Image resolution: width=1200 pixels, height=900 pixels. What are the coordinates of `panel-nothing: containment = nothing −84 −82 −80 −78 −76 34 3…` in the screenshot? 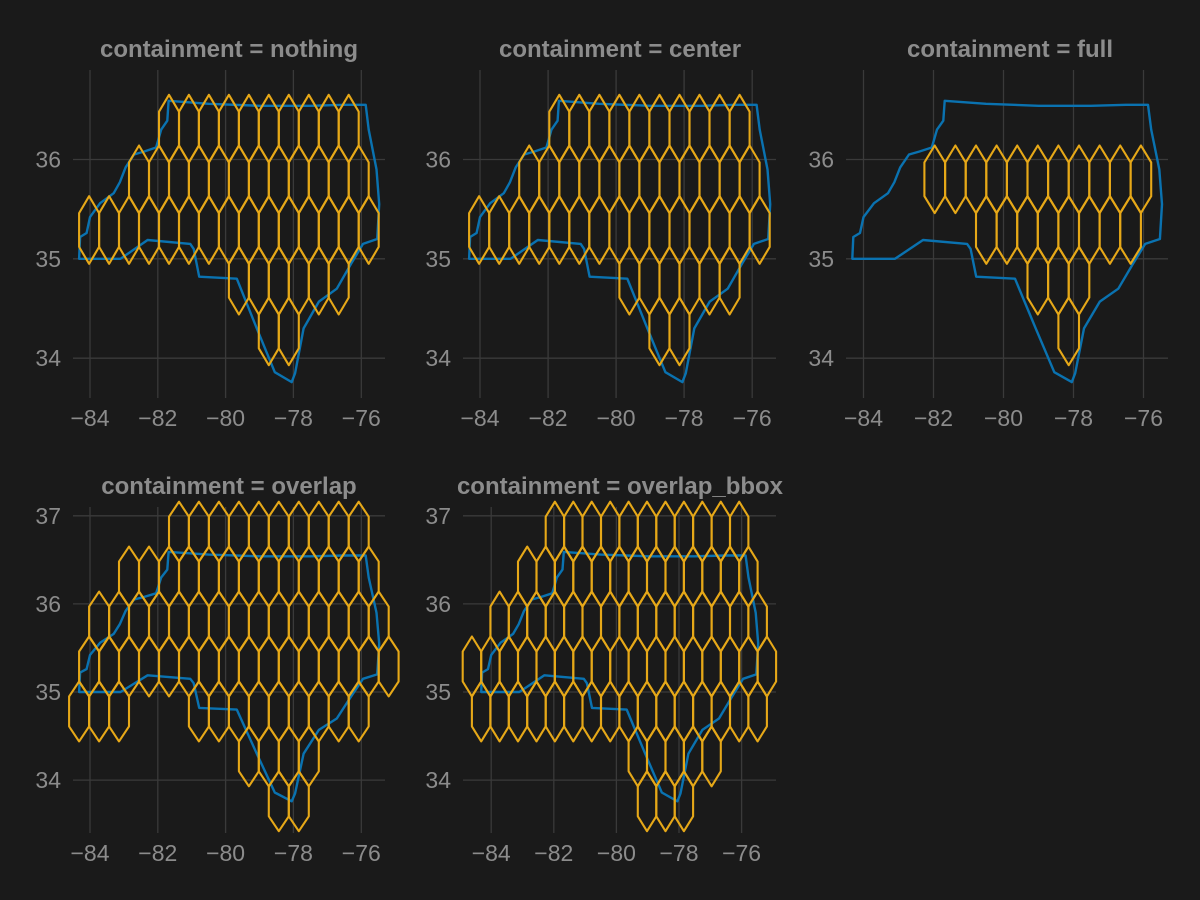 It's located at (210, 233).